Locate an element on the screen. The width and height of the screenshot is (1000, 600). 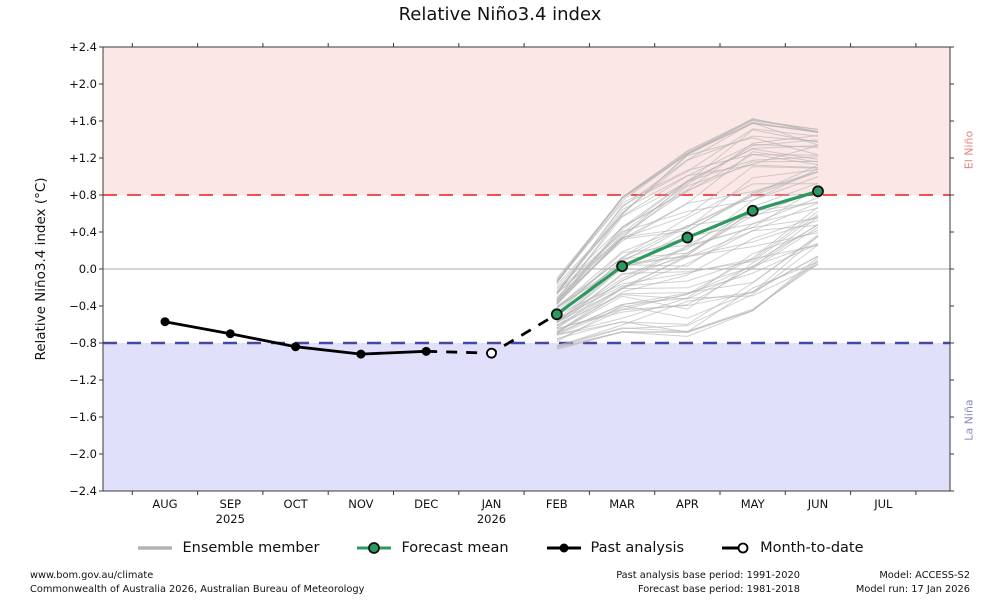
x-month-label: AUG is located at coordinates (165, 504).